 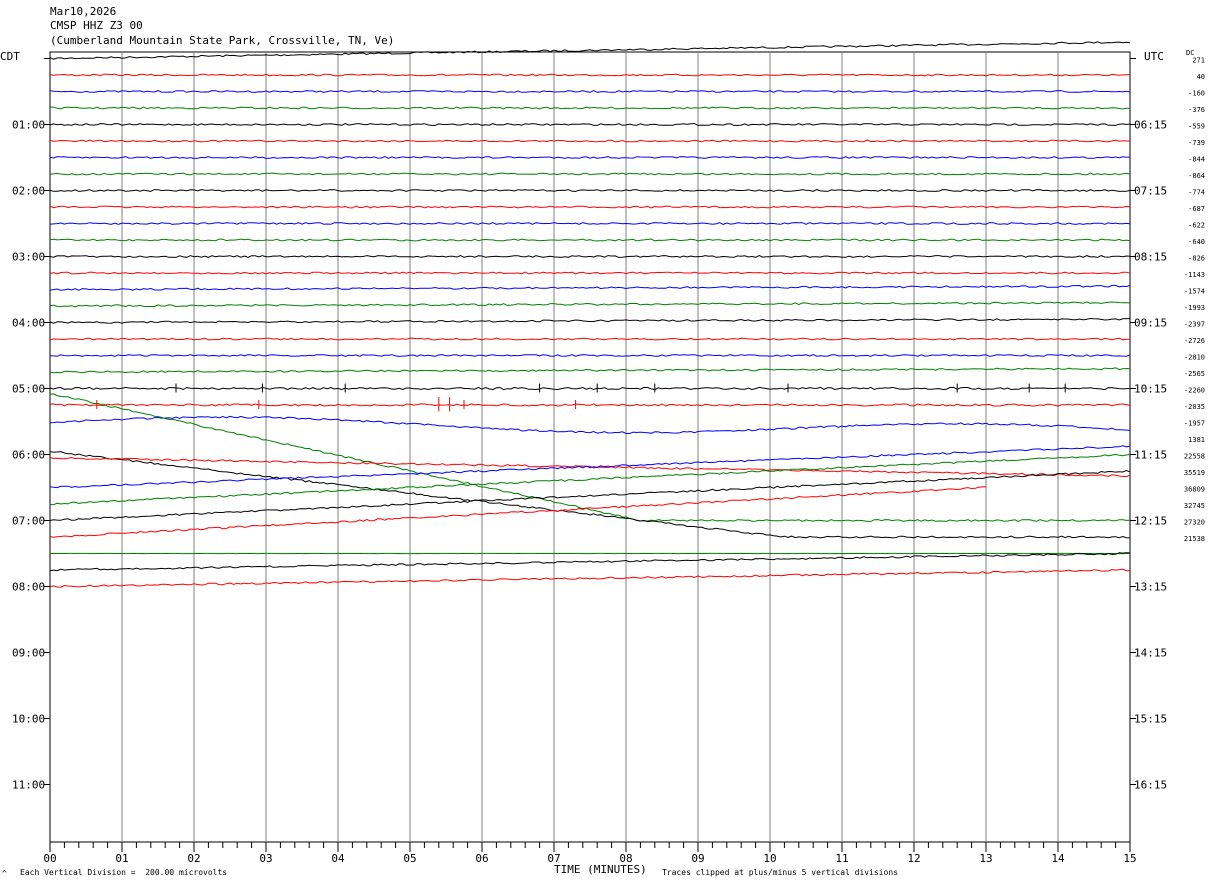 What do you see at coordinates (1196, 127) in the screenshot?
I see `dc-offset-label: -559` at bounding box center [1196, 127].